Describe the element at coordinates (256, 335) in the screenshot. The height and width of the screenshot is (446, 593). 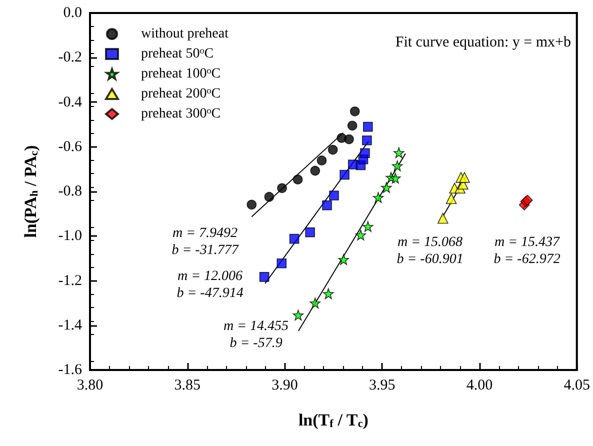
I see `annotation: m = 14.455 b = -57.9` at that location.